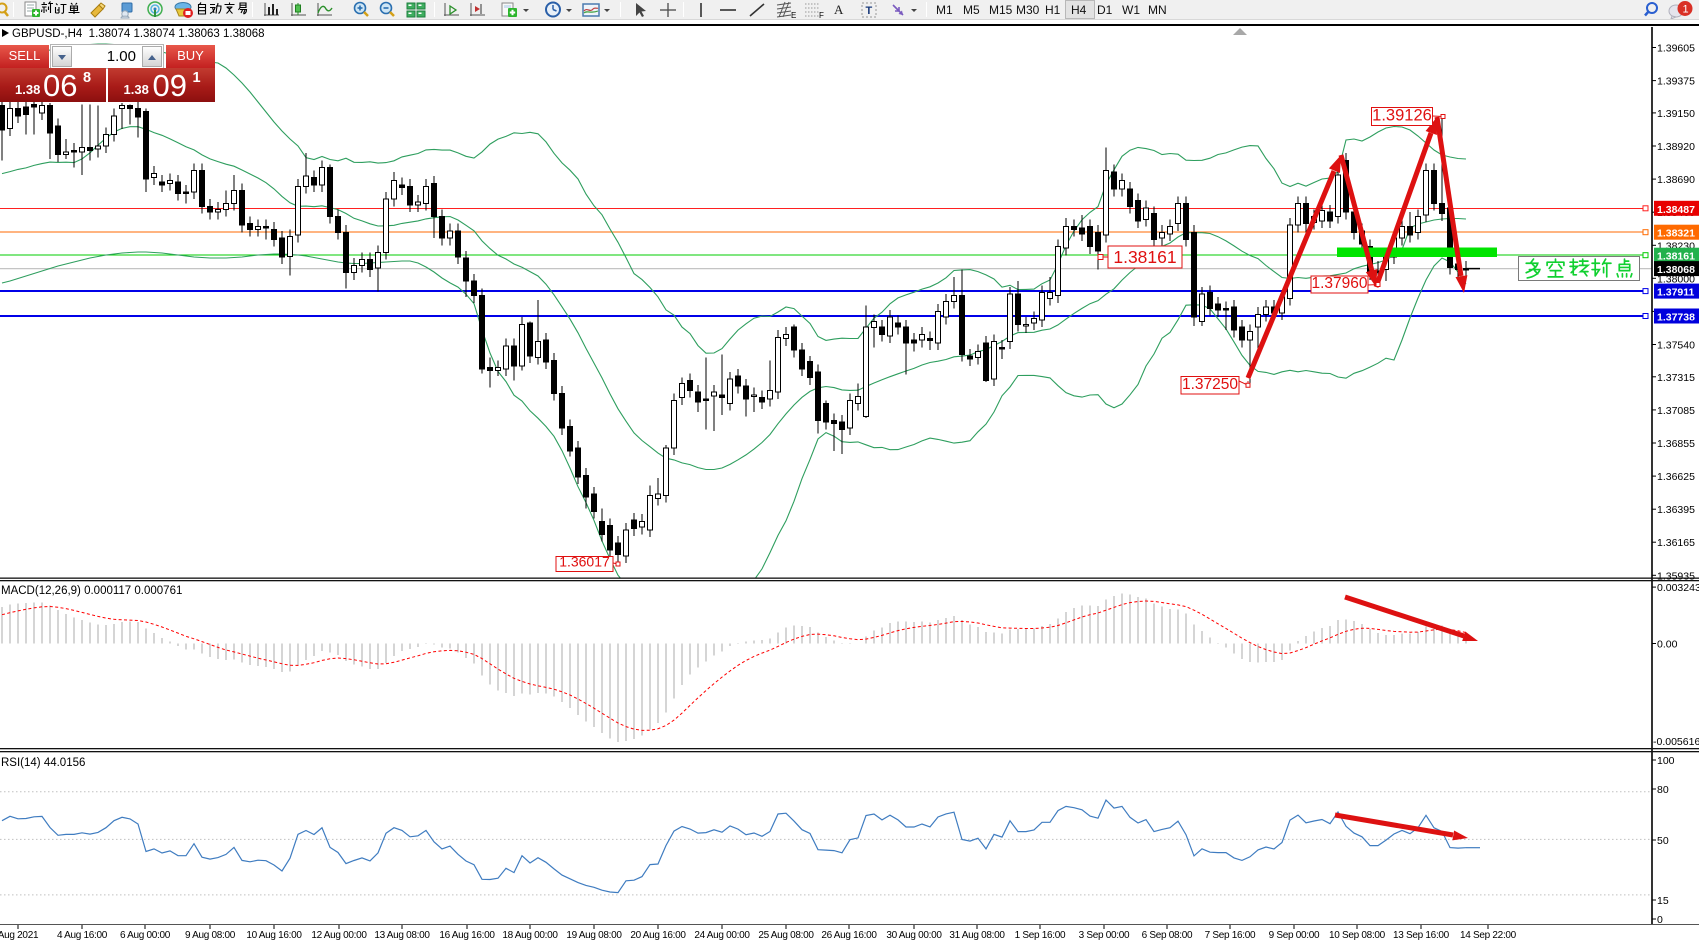 This screenshot has height=943, width=1699. I want to click on svg-text: T, so click(869, 11).